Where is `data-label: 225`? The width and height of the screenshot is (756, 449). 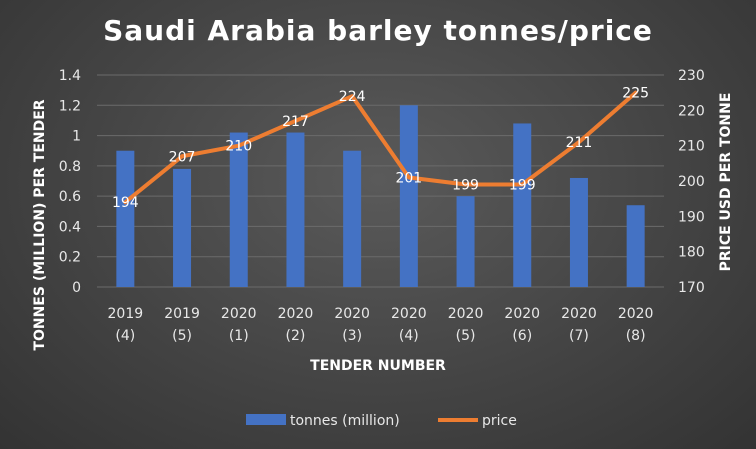
data-label: 225 is located at coordinates (635, 94).